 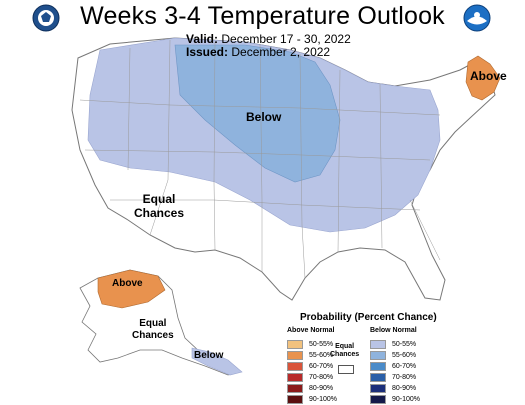 I want to click on below-legend-label: 70-80%, so click(x=404, y=377).